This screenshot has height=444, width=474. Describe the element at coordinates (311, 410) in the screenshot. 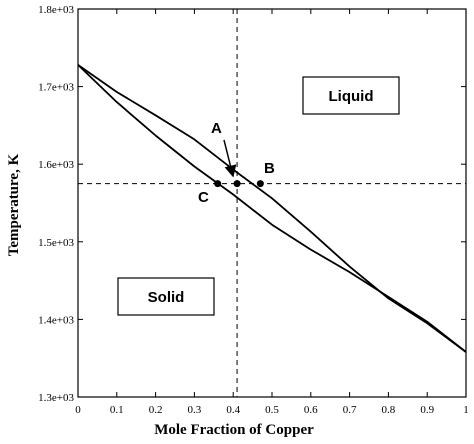

I see `x-tick-label: 0.6` at that location.